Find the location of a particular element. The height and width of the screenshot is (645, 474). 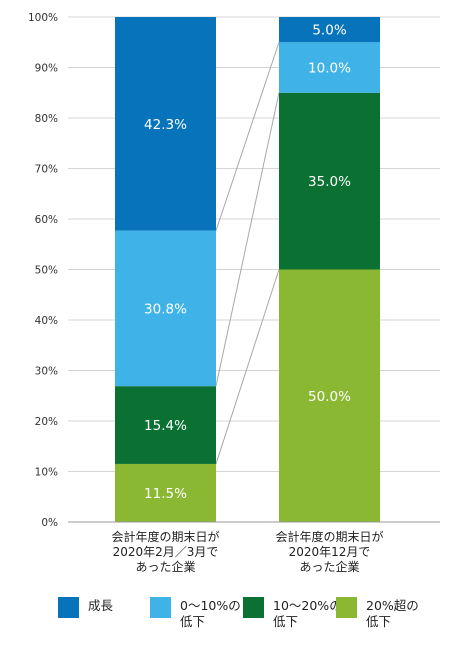

legend-label: 0〜10%の is located at coordinates (210, 605).